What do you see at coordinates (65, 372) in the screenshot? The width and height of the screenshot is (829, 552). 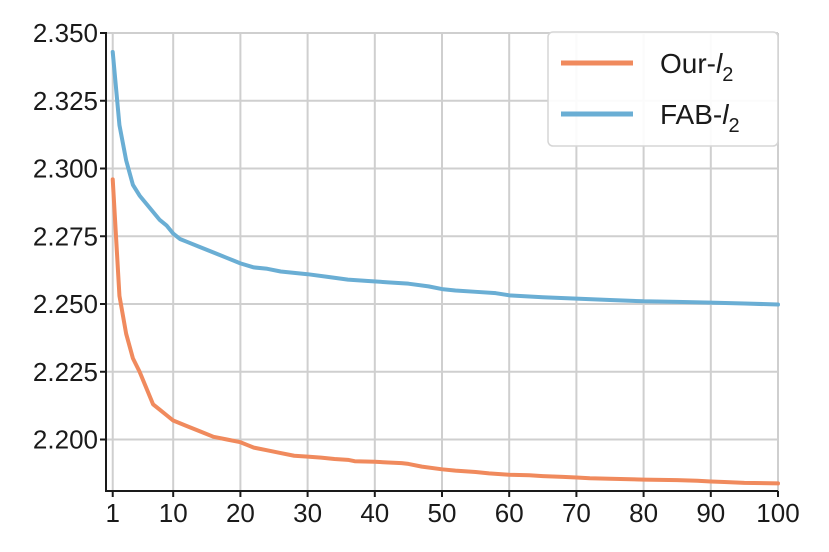 I see `y-tick-label: 2.225` at bounding box center [65, 372].